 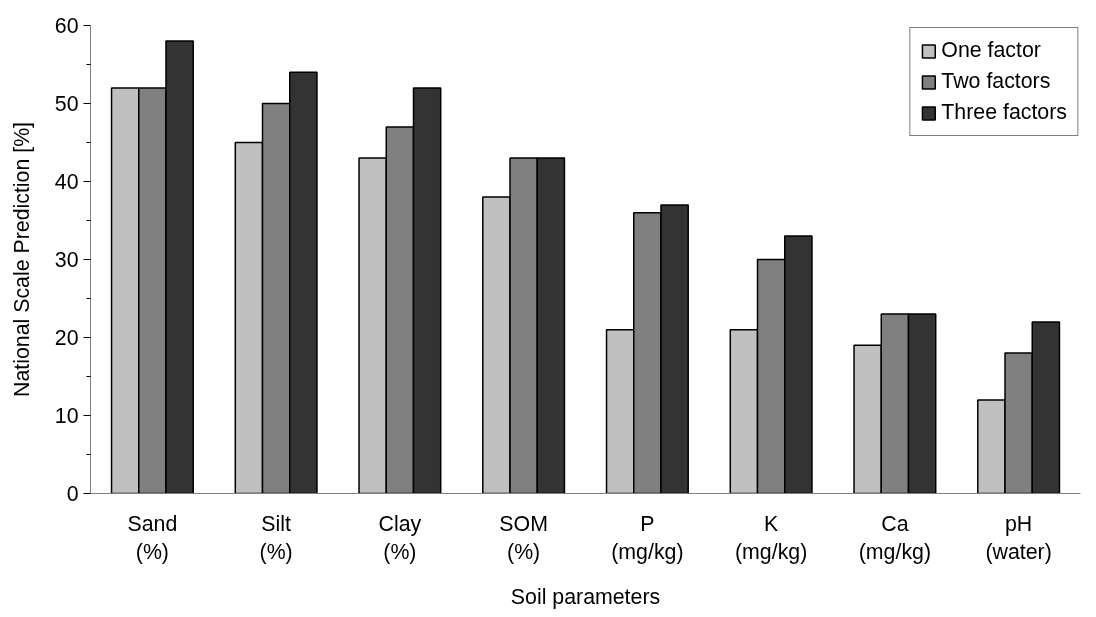 What do you see at coordinates (66, 416) in the screenshot?
I see `y-tick-label: 10` at bounding box center [66, 416].